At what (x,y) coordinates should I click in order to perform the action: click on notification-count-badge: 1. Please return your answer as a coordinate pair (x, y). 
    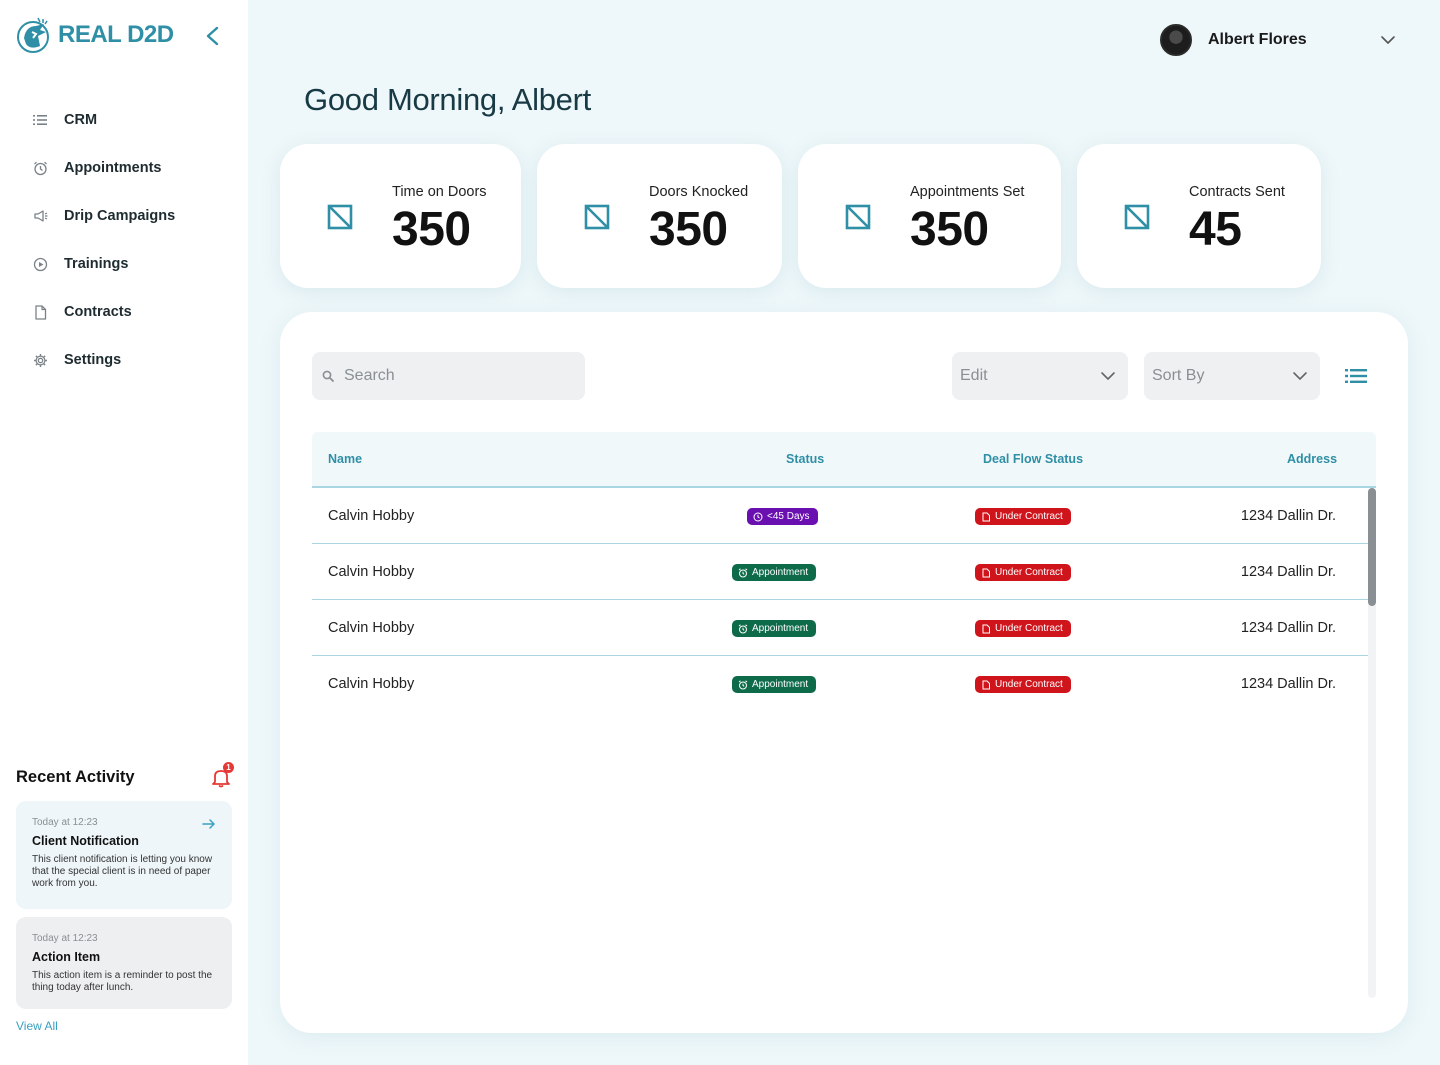
    Looking at the image, I should click on (228, 767).